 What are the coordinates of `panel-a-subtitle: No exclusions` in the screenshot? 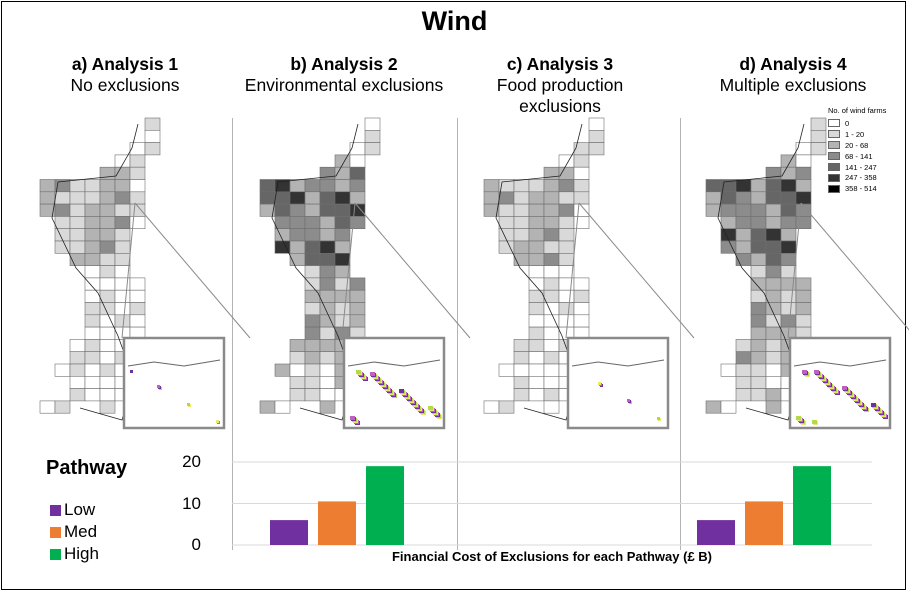 It's located at (125, 85).